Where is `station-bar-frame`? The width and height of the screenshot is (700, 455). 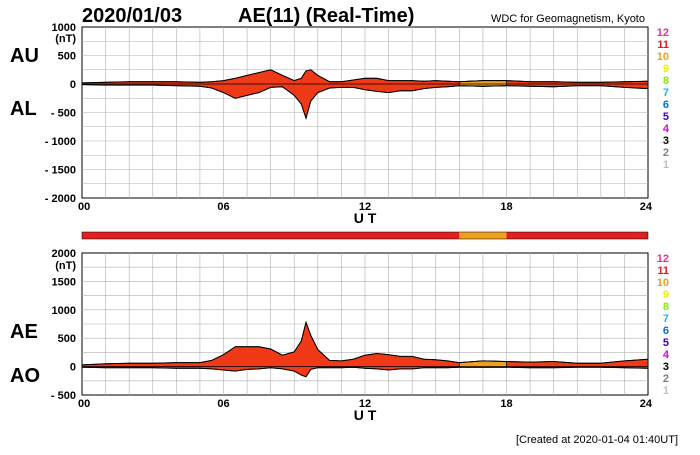
station-bar-frame is located at coordinates (365, 235).